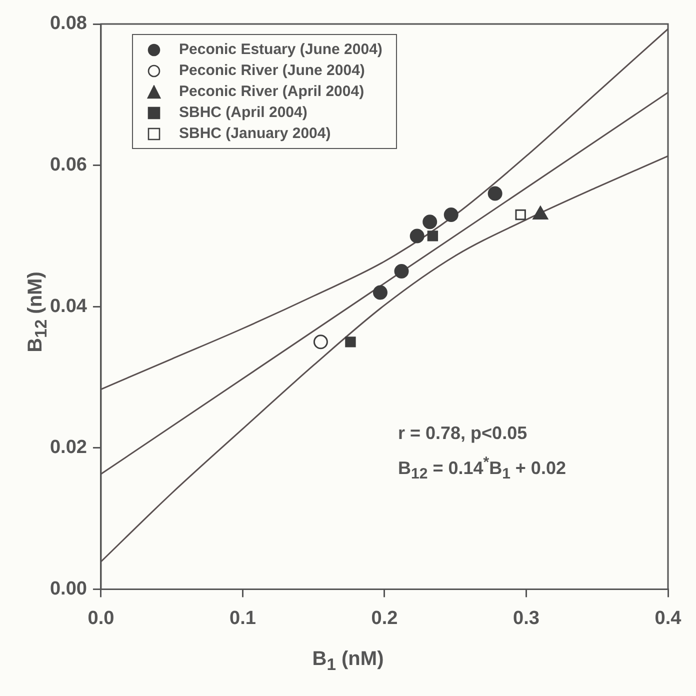 This screenshot has height=696, width=696. What do you see at coordinates (272, 70) in the screenshot?
I see `legend-label: Peconic River (June 2004)` at bounding box center [272, 70].